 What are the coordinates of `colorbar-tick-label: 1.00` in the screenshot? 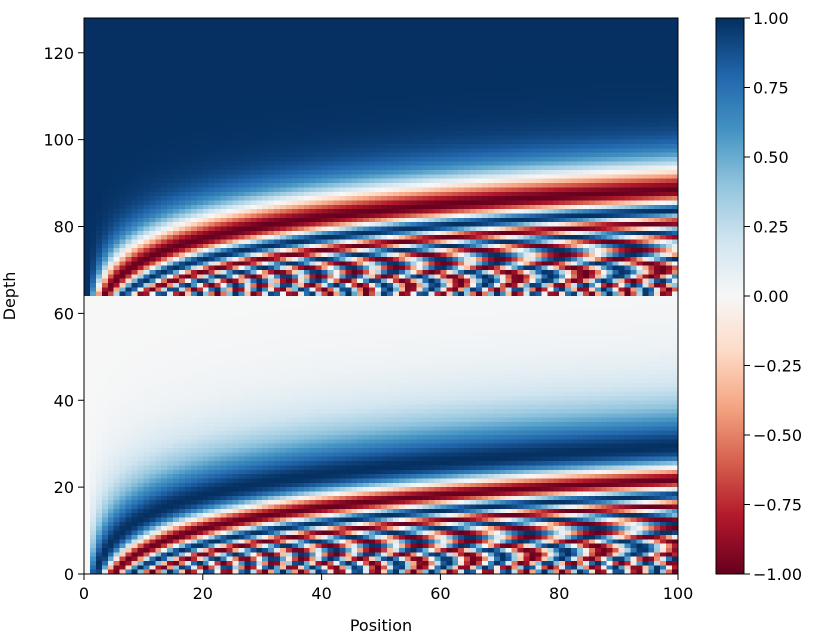 It's located at (771, 18).